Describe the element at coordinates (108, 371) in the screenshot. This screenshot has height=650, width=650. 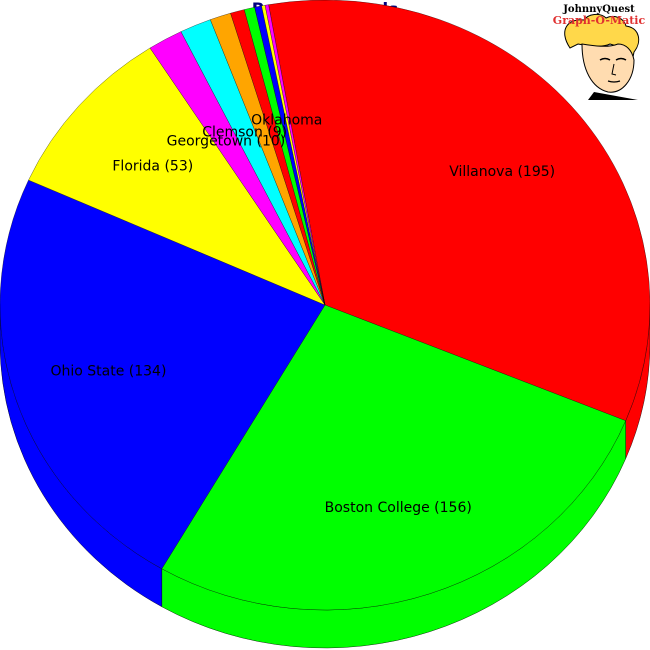
I see `slice-label-ohio-state: Ohio State (134)` at that location.